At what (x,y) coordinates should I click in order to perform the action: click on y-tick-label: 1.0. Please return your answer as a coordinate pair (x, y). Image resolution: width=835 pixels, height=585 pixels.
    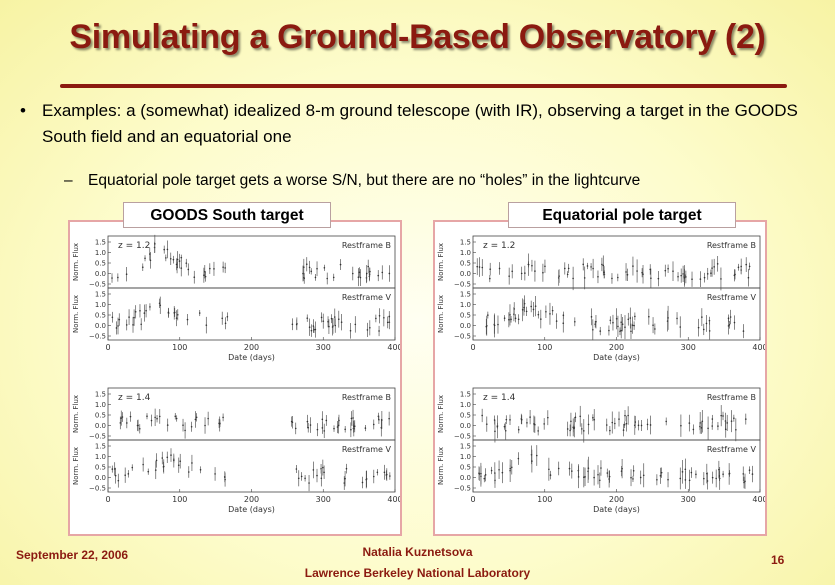
    Looking at the image, I should click on (465, 457).